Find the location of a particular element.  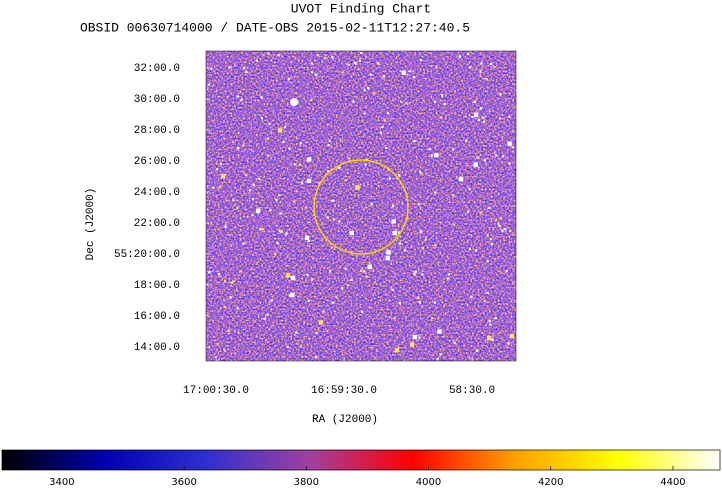

y-tick-label: 18:00.0 is located at coordinates (157, 286).